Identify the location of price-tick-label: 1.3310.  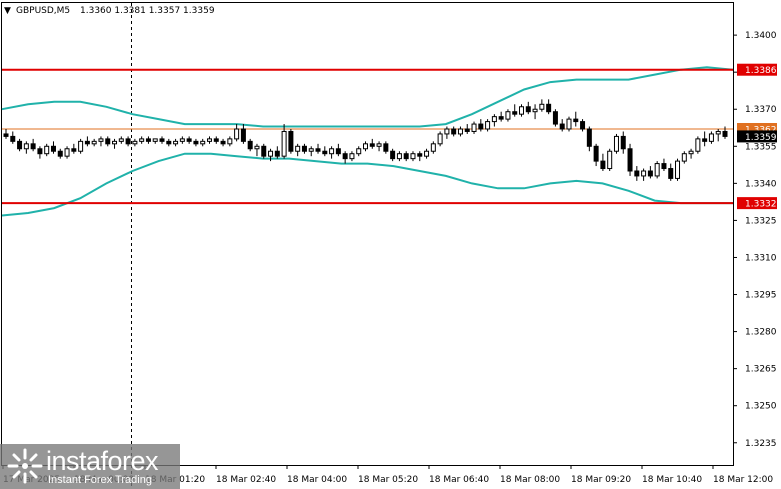
(761, 258).